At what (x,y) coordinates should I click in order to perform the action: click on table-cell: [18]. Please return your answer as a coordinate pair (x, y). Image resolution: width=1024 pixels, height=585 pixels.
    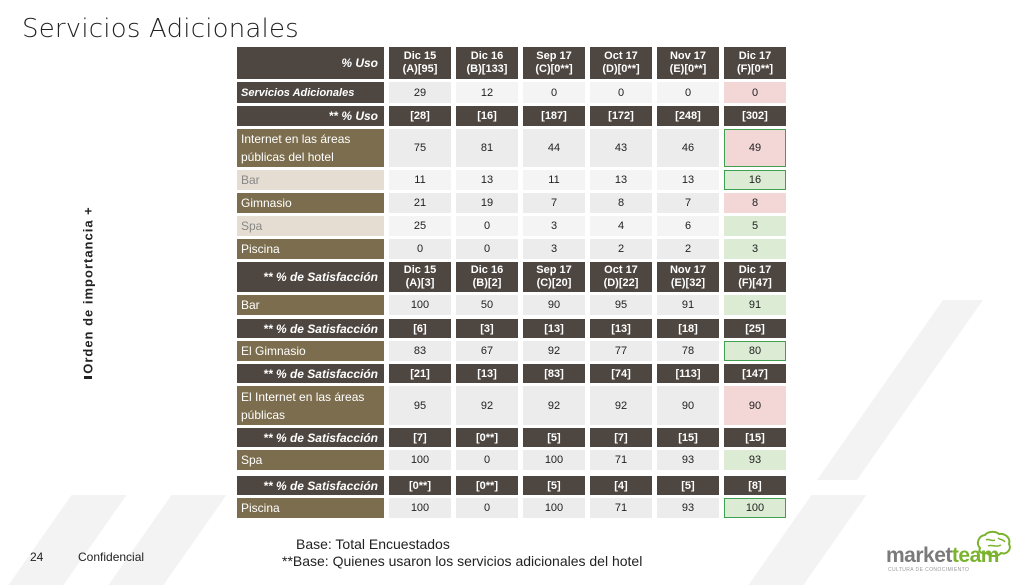
    Looking at the image, I should click on (688, 328).